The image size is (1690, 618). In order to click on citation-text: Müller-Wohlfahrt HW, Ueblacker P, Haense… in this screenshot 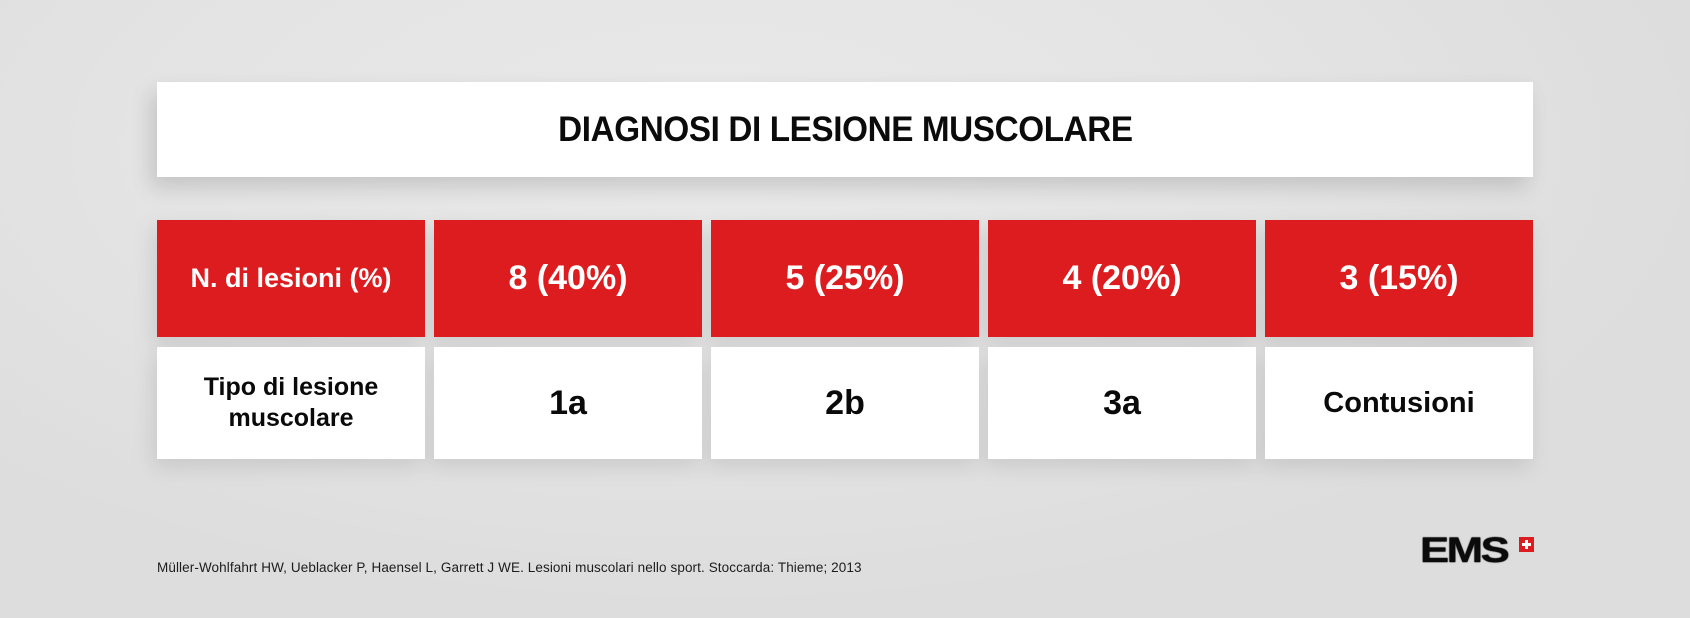, I will do `click(509, 567)`.